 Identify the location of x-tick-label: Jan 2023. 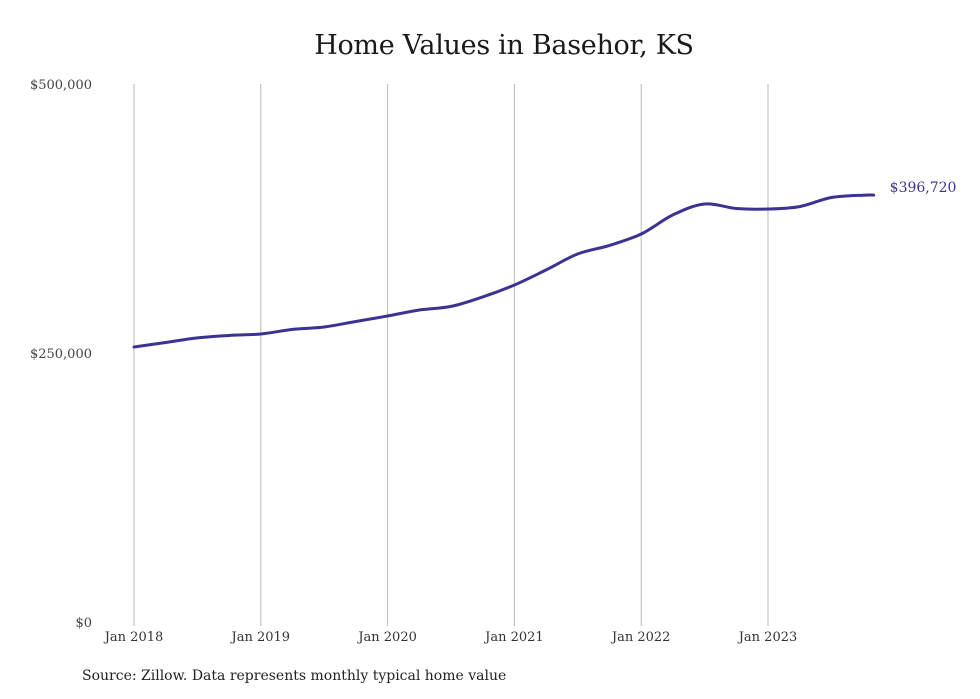
(767, 637).